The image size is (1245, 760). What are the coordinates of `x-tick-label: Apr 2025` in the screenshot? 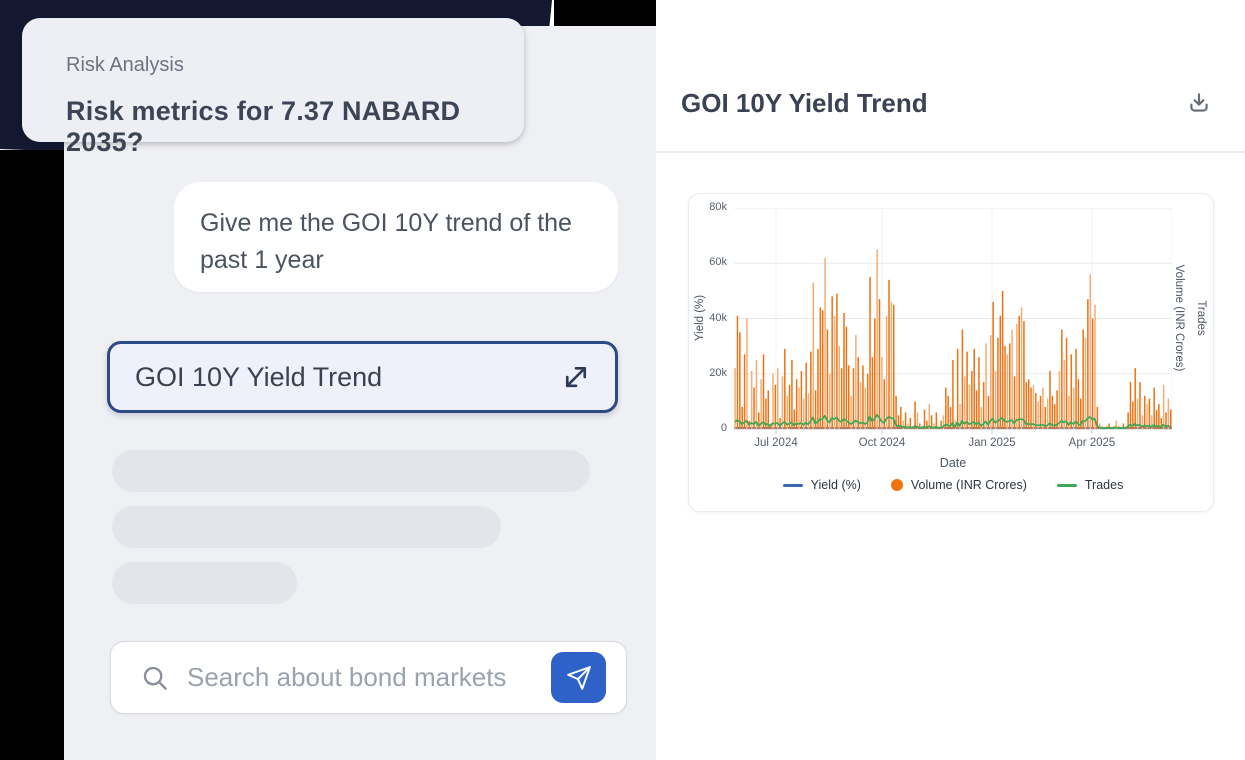 It's located at (1092, 443).